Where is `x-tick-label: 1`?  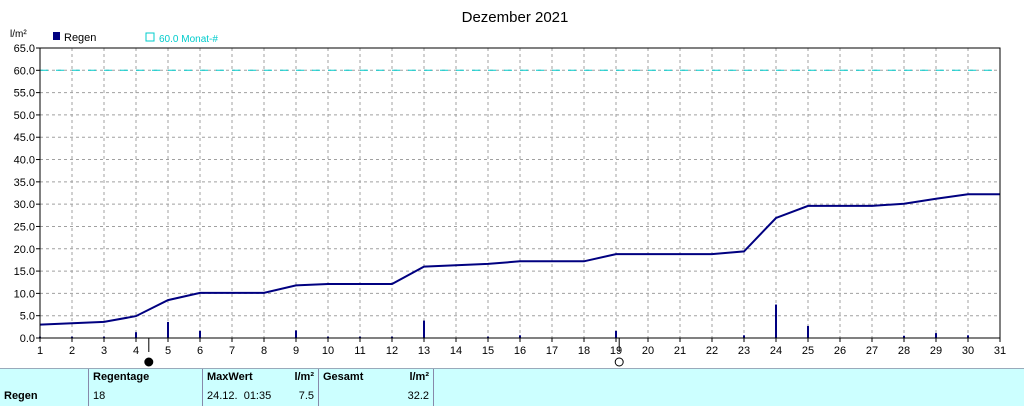
x-tick-label: 1 is located at coordinates (40, 351).